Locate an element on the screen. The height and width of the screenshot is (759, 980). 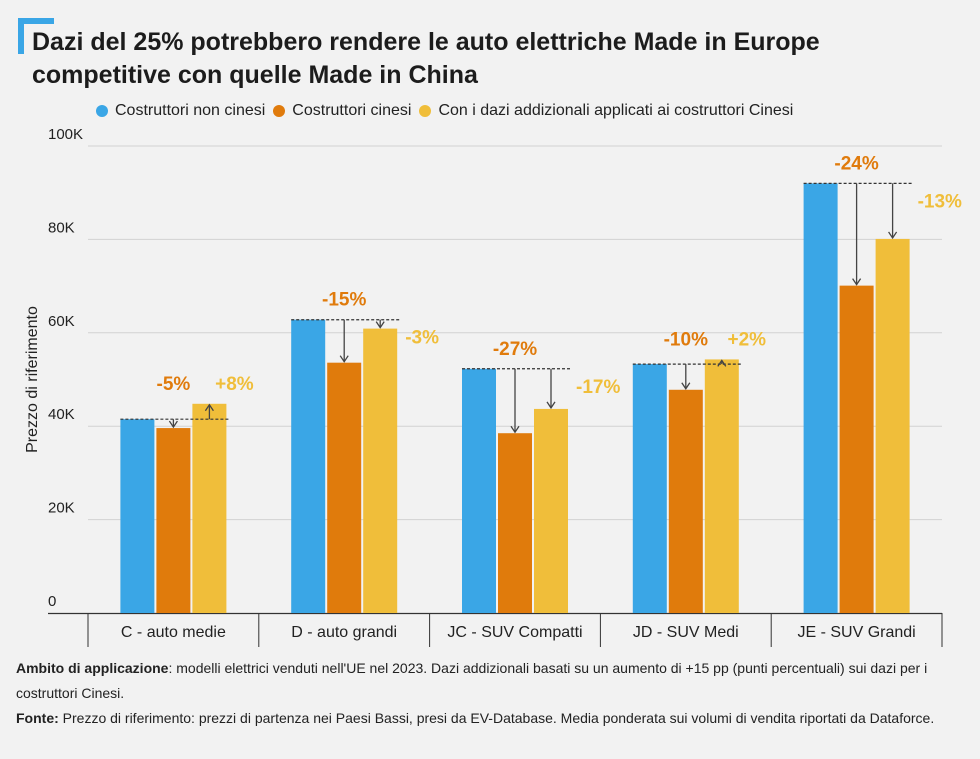
x-tick-label: JD - SUV Medi is located at coordinates (686, 632).